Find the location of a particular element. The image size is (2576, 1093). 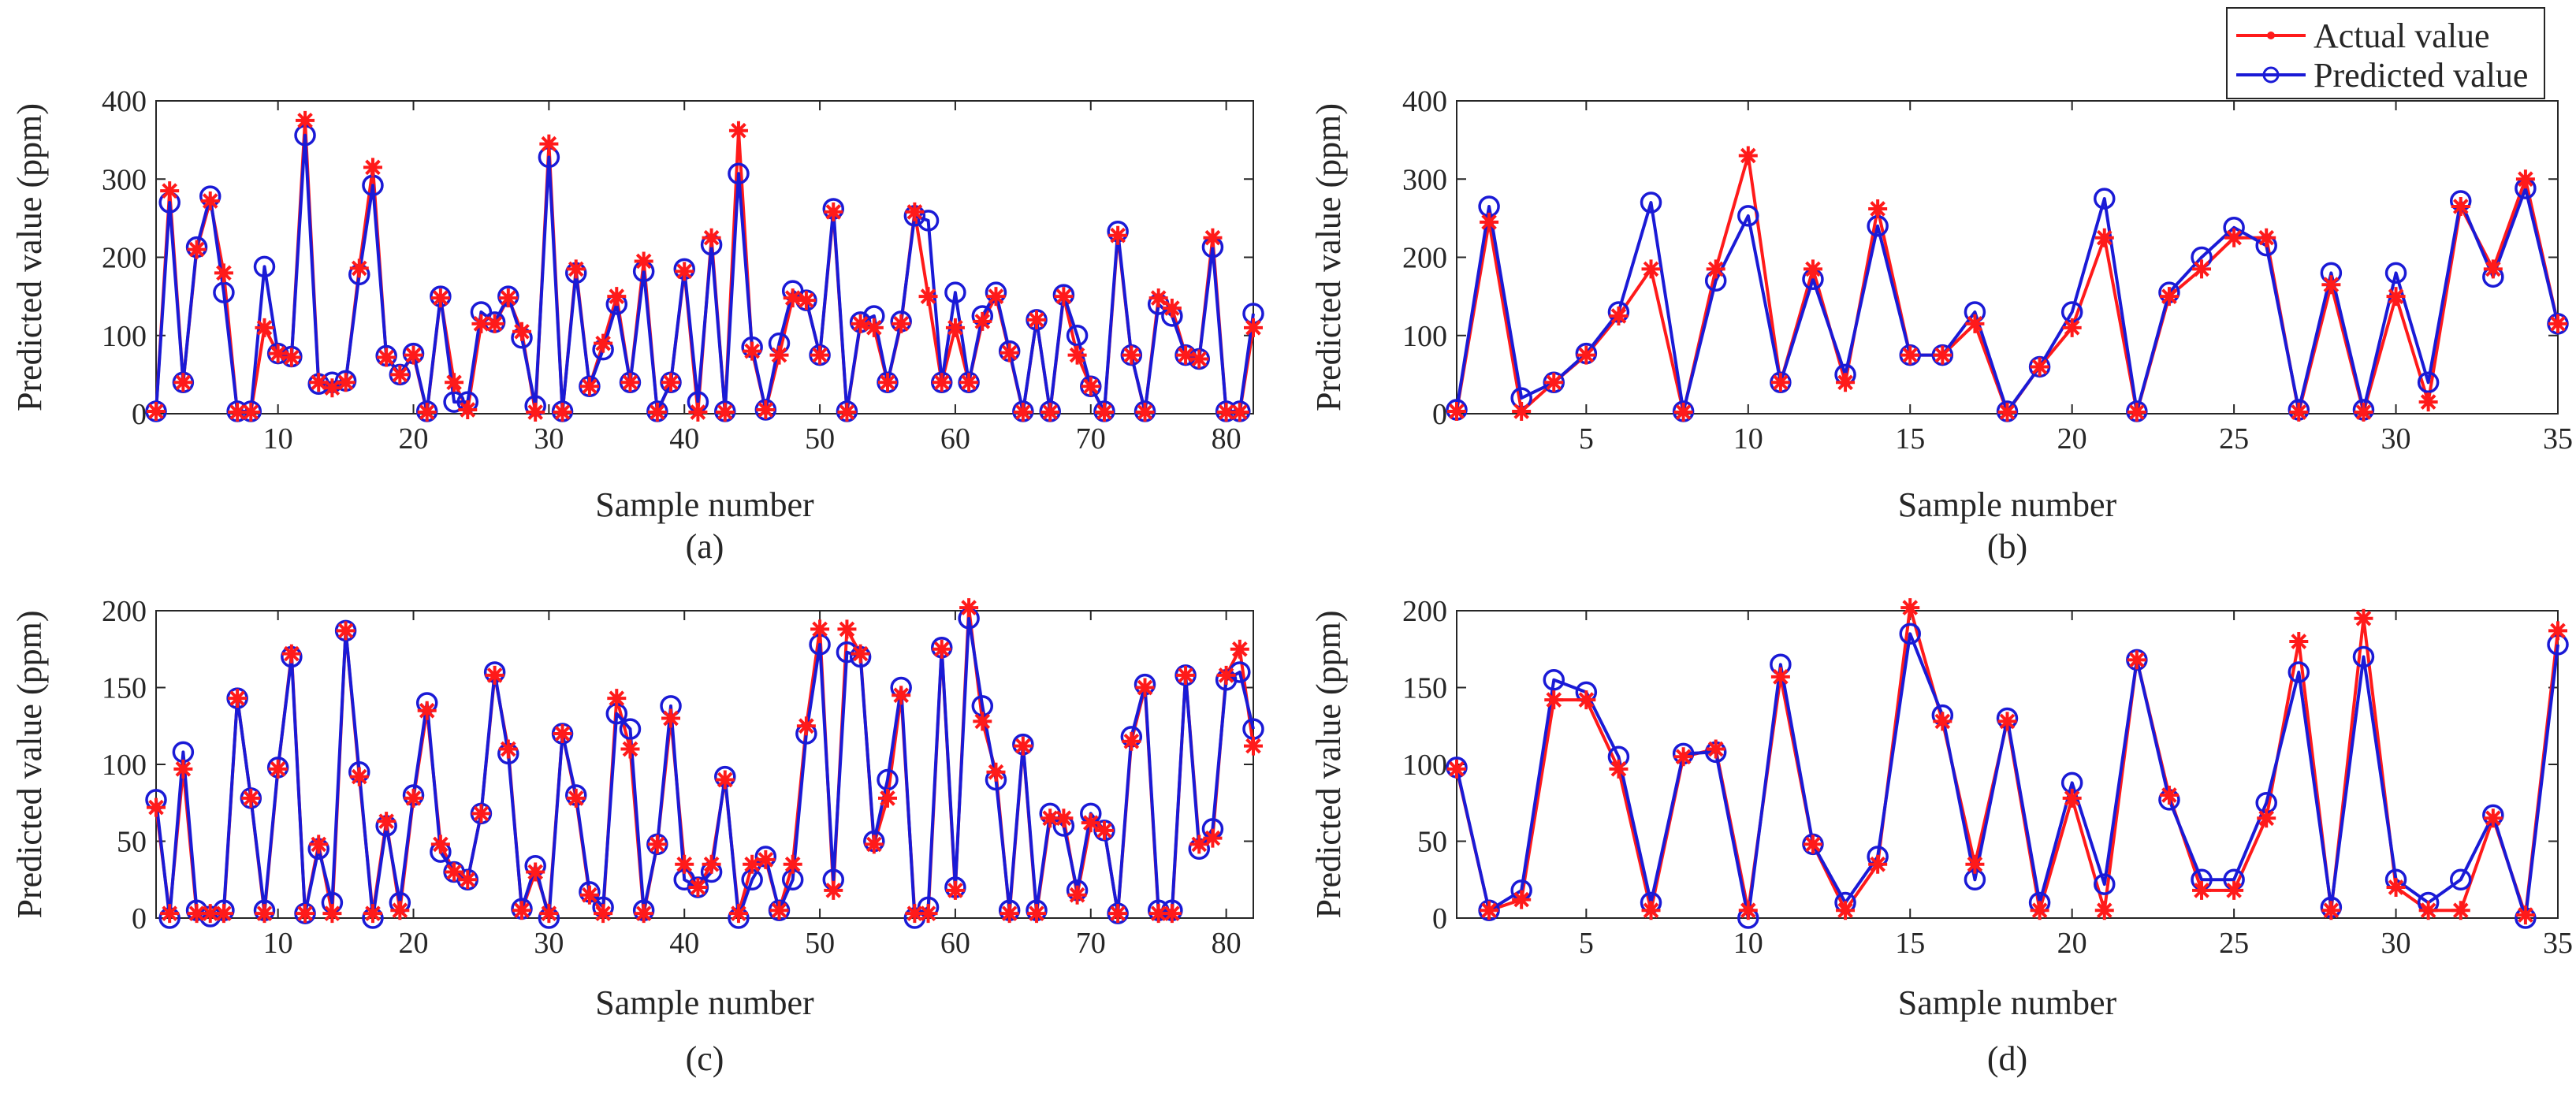

x-tick-label: 15 is located at coordinates (1910, 438).